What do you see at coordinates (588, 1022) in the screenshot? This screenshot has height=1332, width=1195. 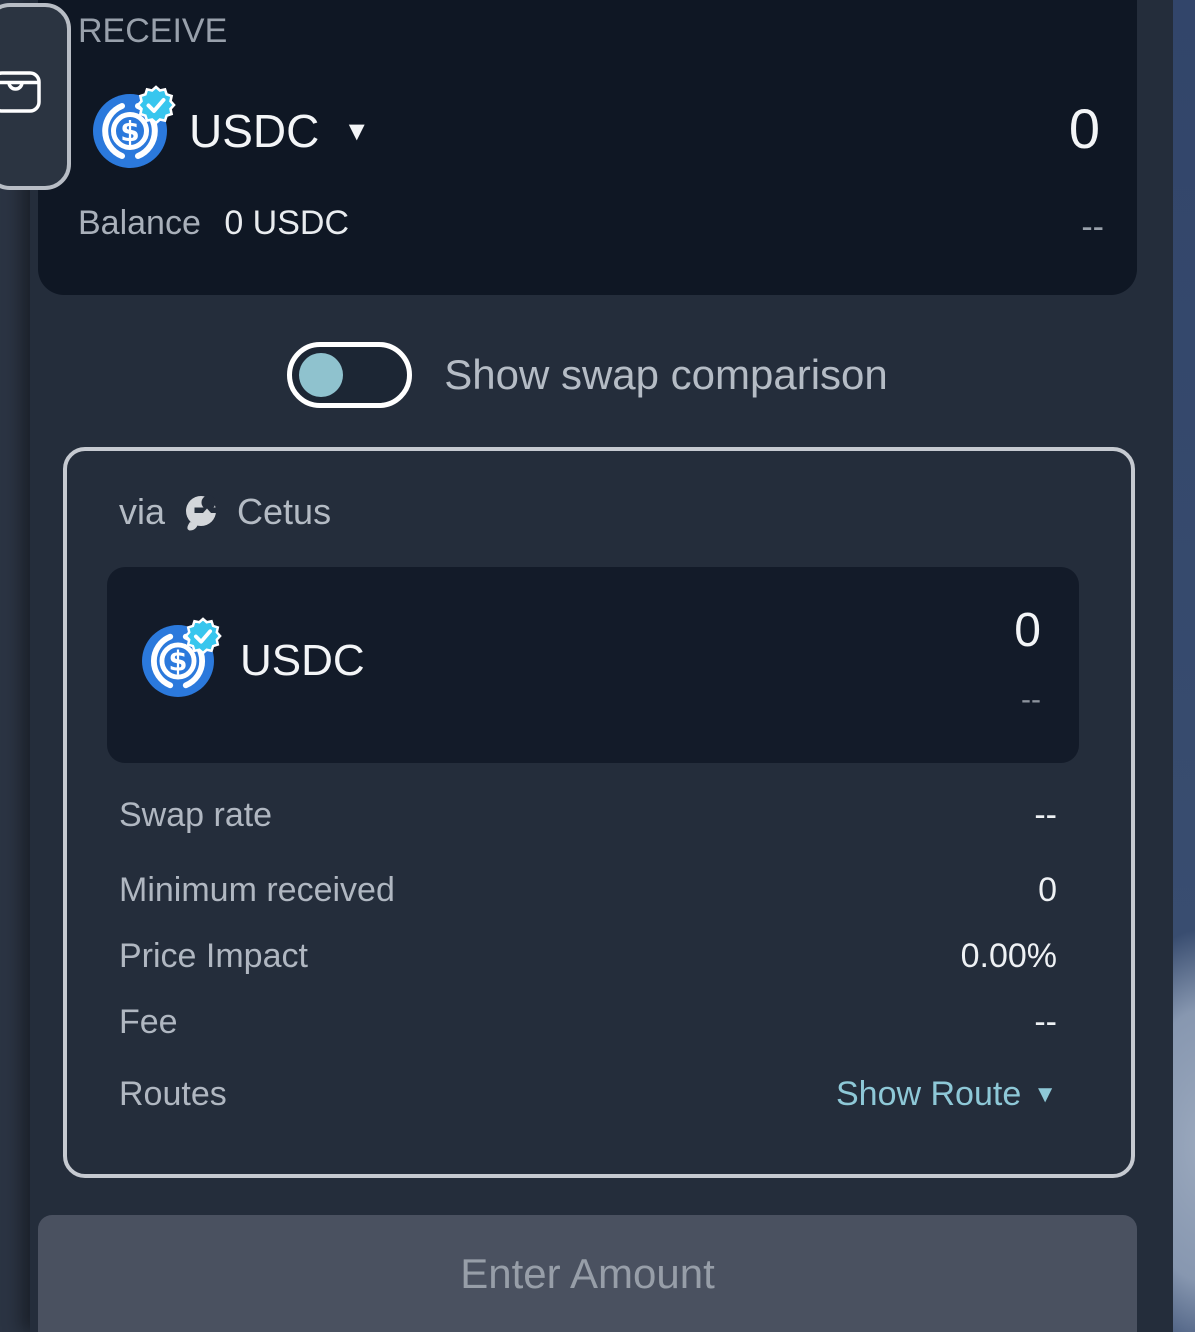 I see `fee-row: Fee --` at bounding box center [588, 1022].